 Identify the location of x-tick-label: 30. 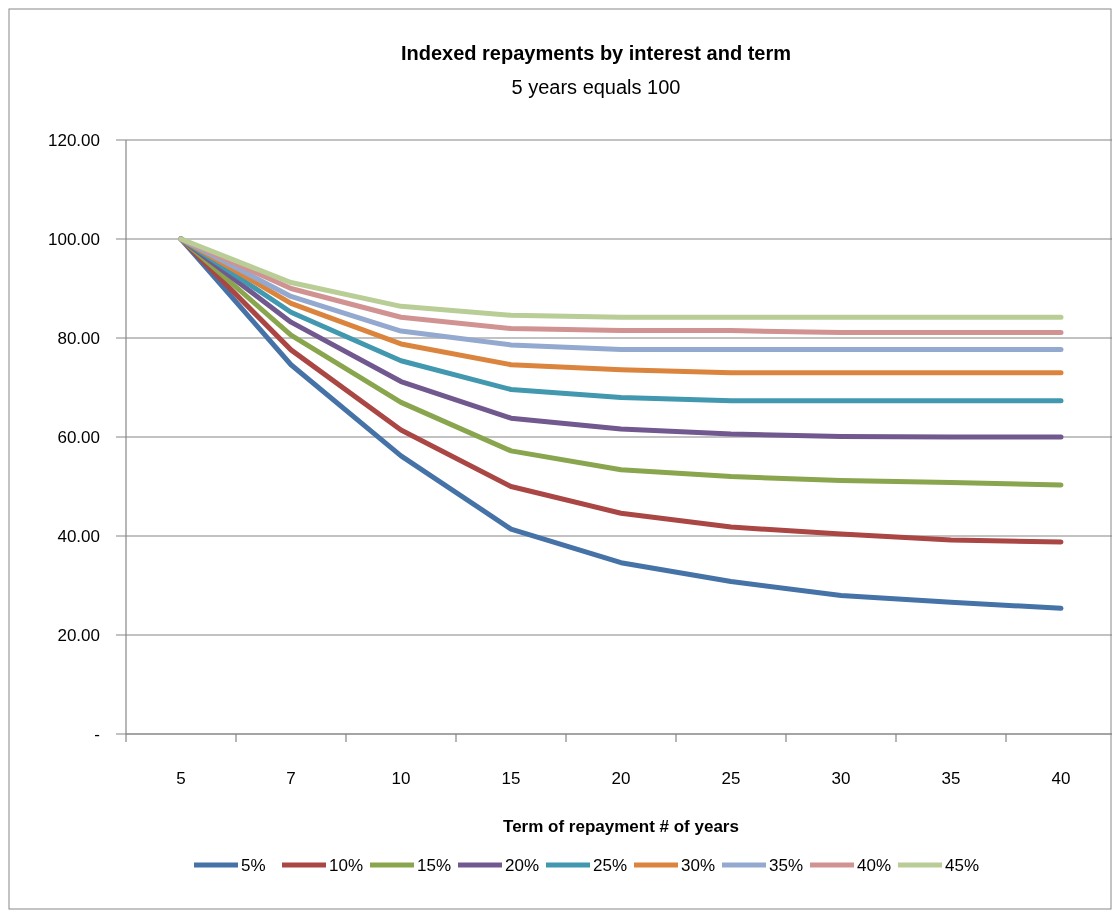
(841, 778).